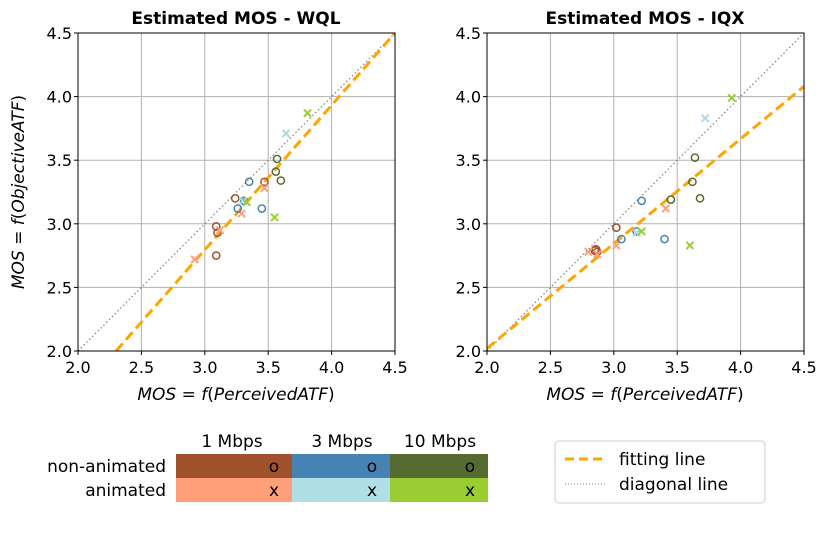 The height and width of the screenshot is (535, 830). What do you see at coordinates (740, 367) in the screenshot?
I see `x-tick-label: 4.0` at bounding box center [740, 367].